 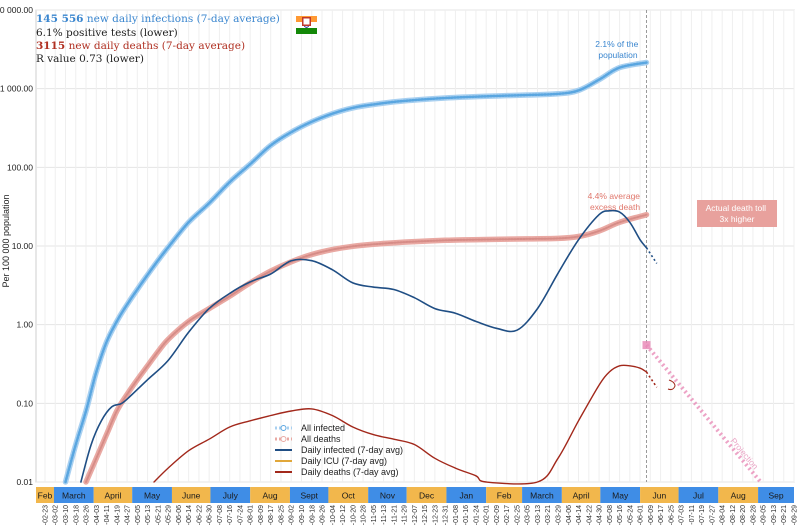 I want to click on death-toll-annotation-line1: Actual death toll, so click(x=736, y=208).